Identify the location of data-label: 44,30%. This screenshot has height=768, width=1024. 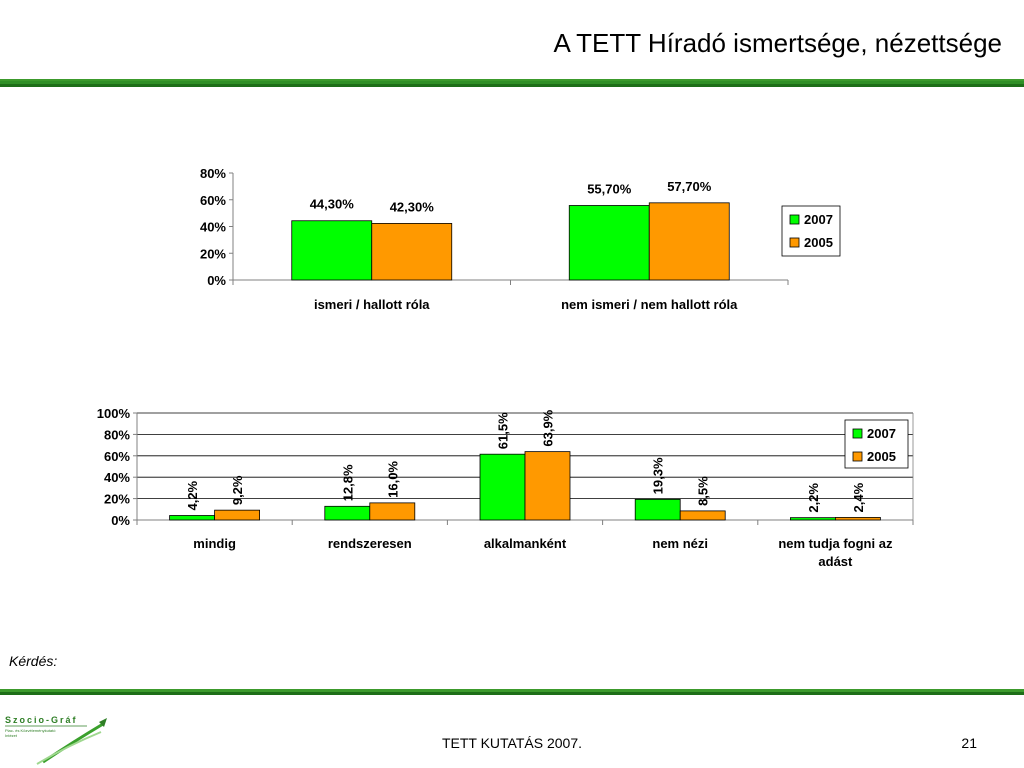
(332, 204).